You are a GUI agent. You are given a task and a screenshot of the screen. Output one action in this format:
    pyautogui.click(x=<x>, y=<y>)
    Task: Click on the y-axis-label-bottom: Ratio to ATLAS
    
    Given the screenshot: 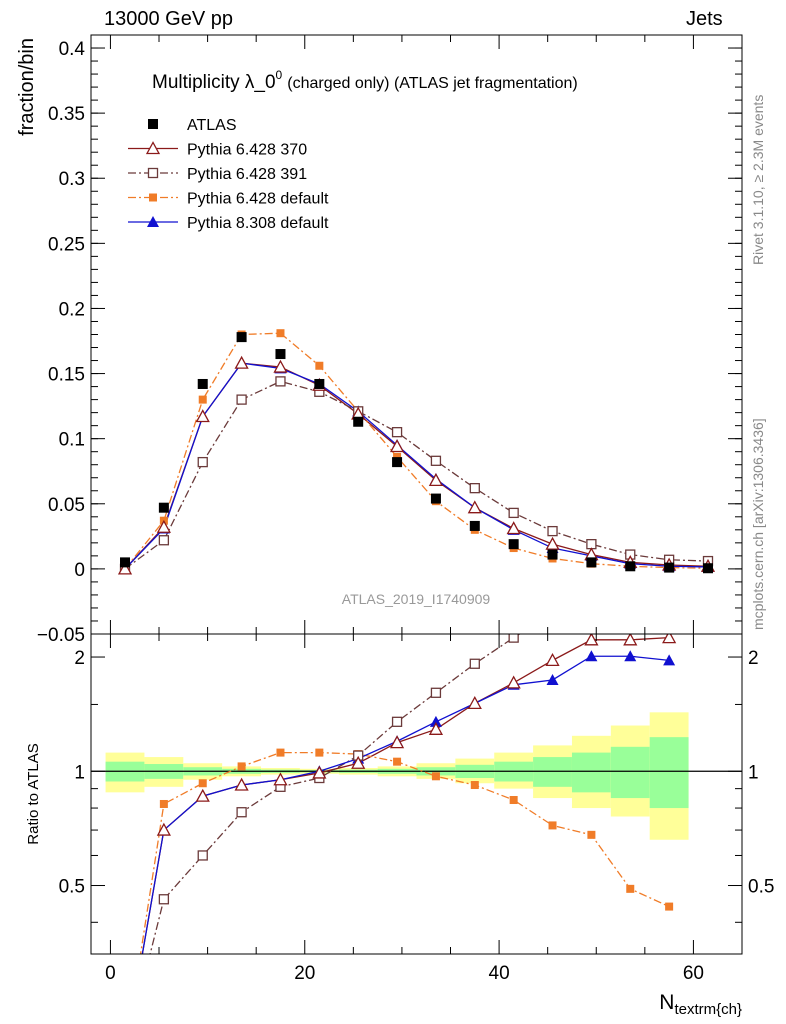 What is the action you would take?
    pyautogui.click(x=33, y=793)
    